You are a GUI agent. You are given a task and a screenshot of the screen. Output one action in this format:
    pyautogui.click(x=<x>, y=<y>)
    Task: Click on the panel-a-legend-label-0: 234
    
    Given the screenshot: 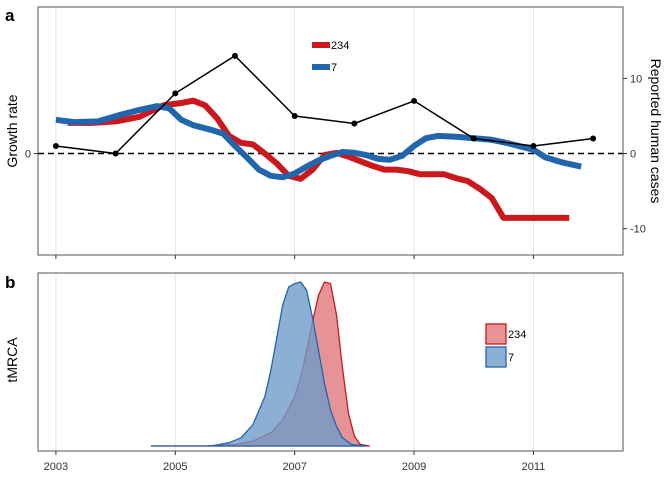 What is the action you would take?
    pyautogui.click(x=340, y=46)
    